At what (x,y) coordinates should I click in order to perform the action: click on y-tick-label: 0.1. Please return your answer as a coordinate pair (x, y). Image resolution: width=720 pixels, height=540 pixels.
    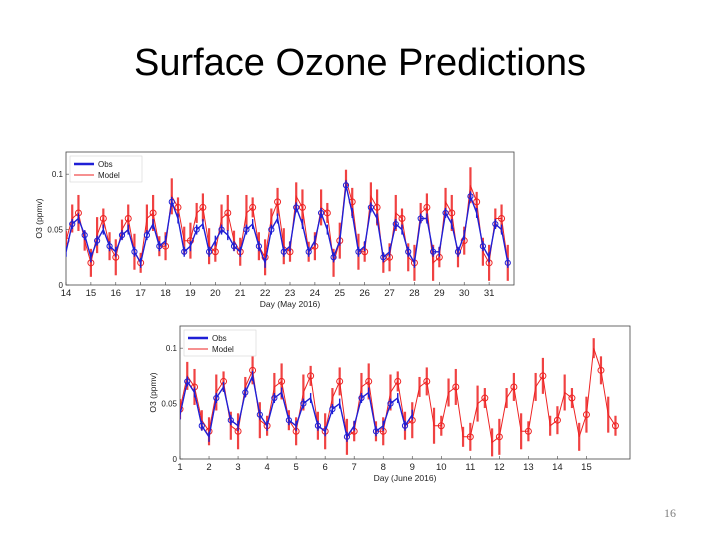
    Looking at the image, I should click on (58, 174).